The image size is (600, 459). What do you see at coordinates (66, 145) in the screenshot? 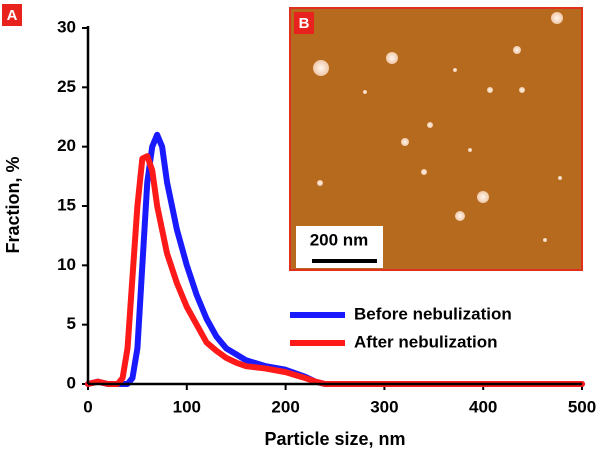
I see `y-tick-label: 20` at bounding box center [66, 145].